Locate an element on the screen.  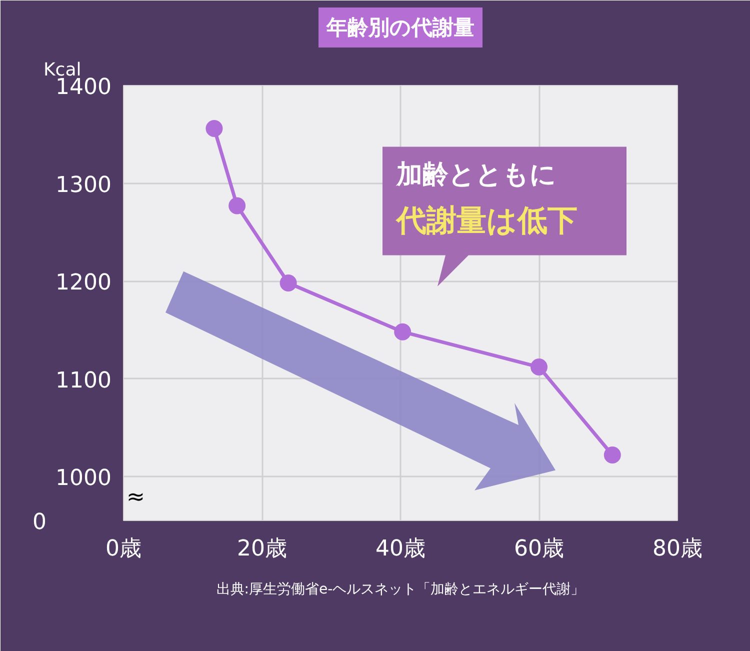
y-tick-label: 1200 is located at coordinates (84, 283).